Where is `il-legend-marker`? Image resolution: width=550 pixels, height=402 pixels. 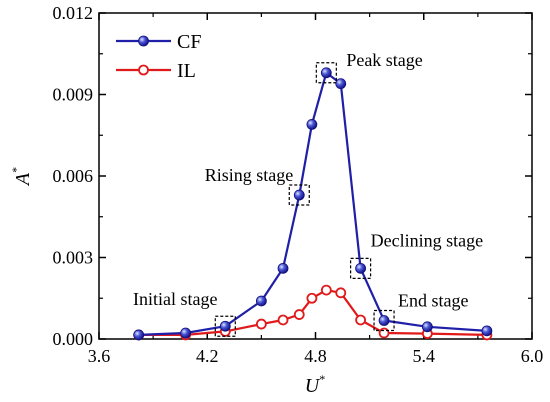
il-legend-marker is located at coordinates (143, 70).